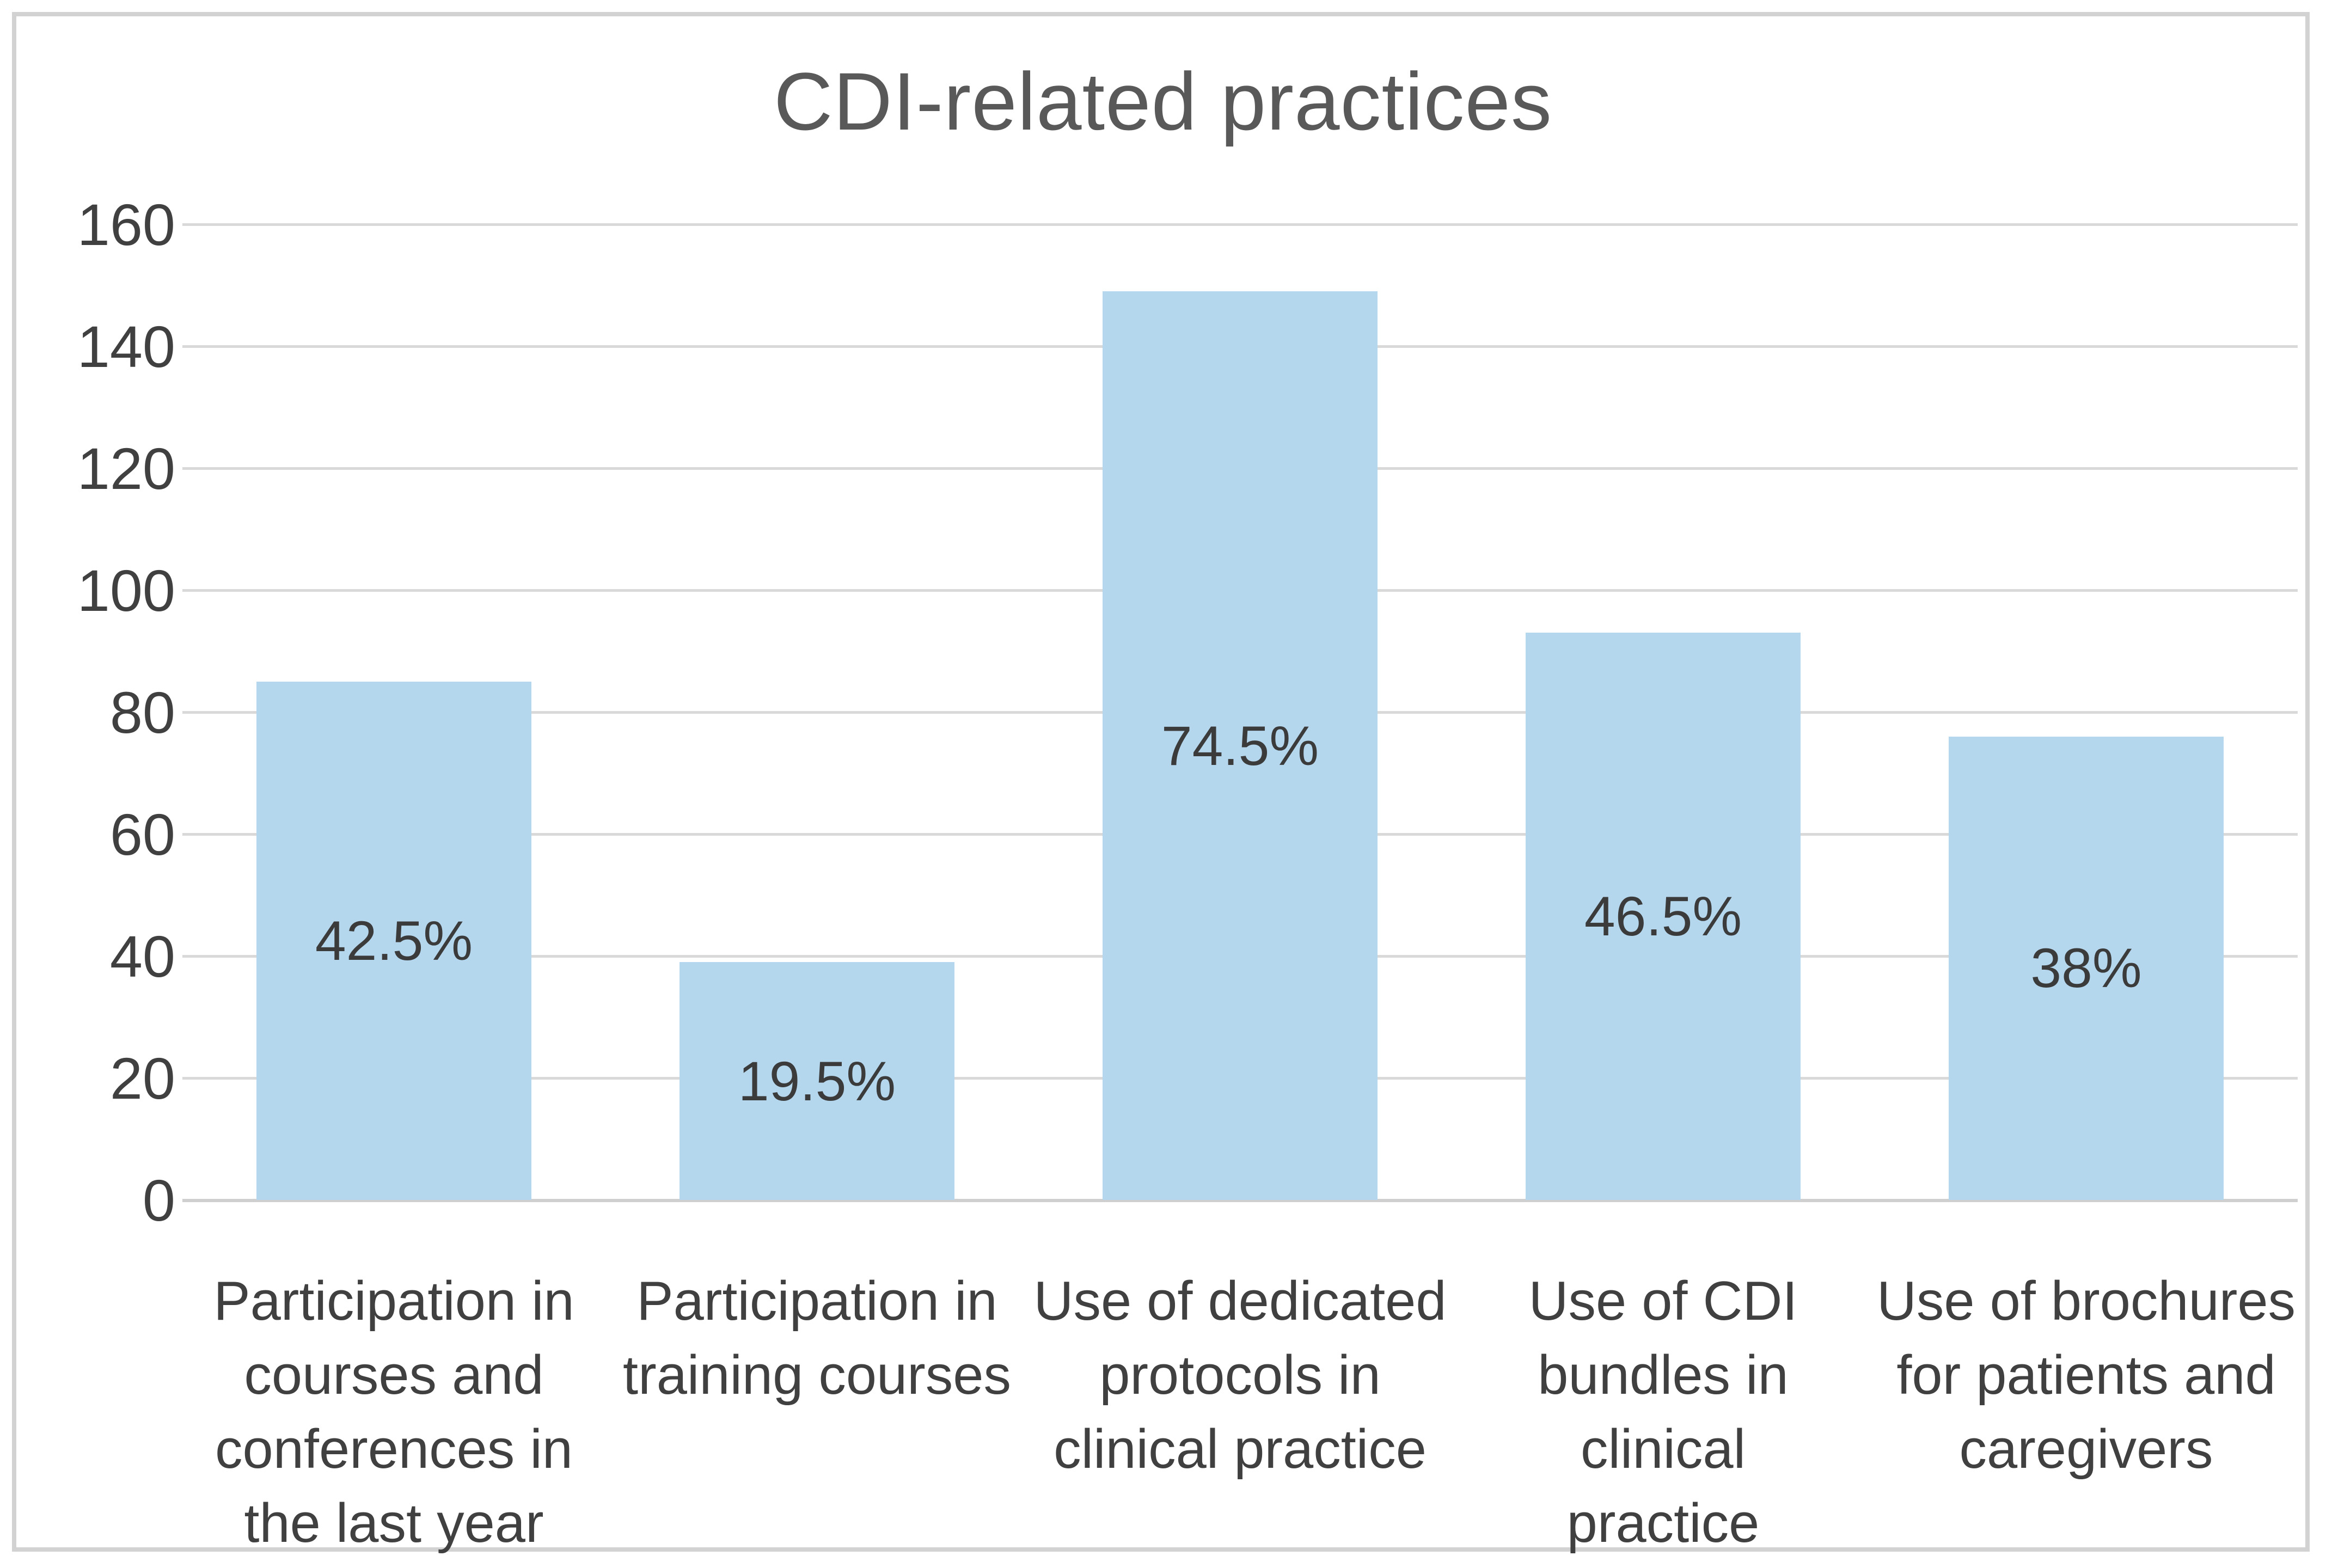 Image resolution: width=2326 pixels, height=1568 pixels. Describe the element at coordinates (1163, 101) in the screenshot. I see `chart-title: CDI-related practices` at that location.